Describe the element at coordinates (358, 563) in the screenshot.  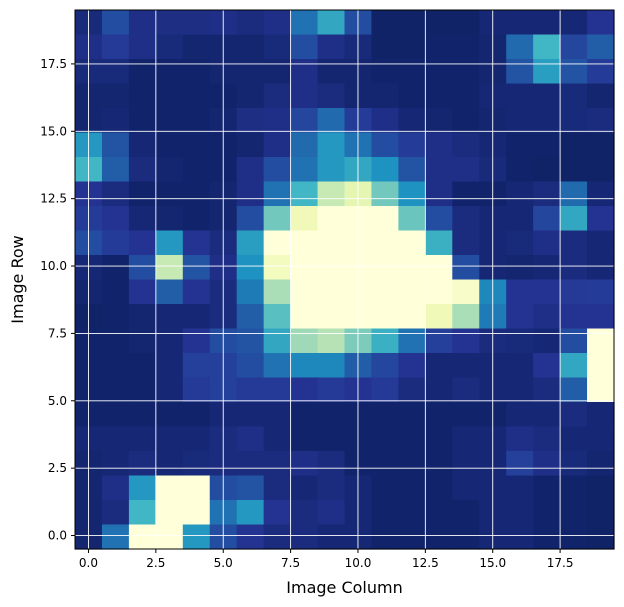
I see `x-tick-label: 10.0` at that location.